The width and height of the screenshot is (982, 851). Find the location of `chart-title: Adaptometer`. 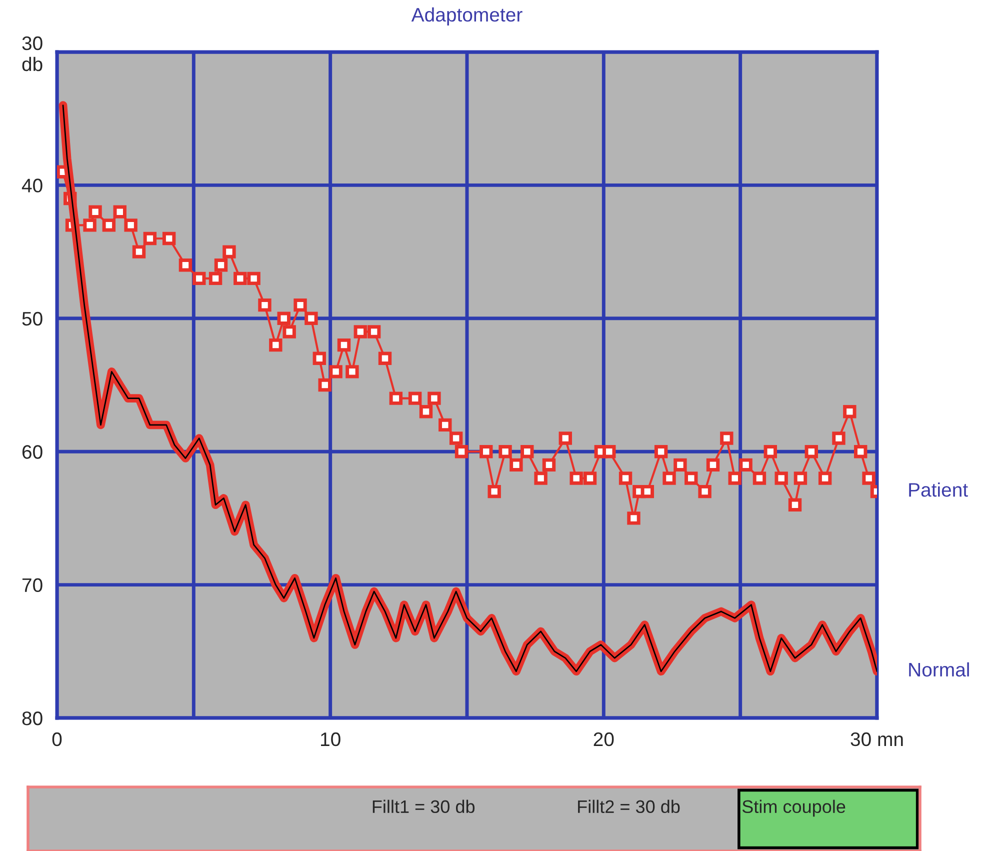

chart-title: Adaptometer is located at coordinates (466, 16).